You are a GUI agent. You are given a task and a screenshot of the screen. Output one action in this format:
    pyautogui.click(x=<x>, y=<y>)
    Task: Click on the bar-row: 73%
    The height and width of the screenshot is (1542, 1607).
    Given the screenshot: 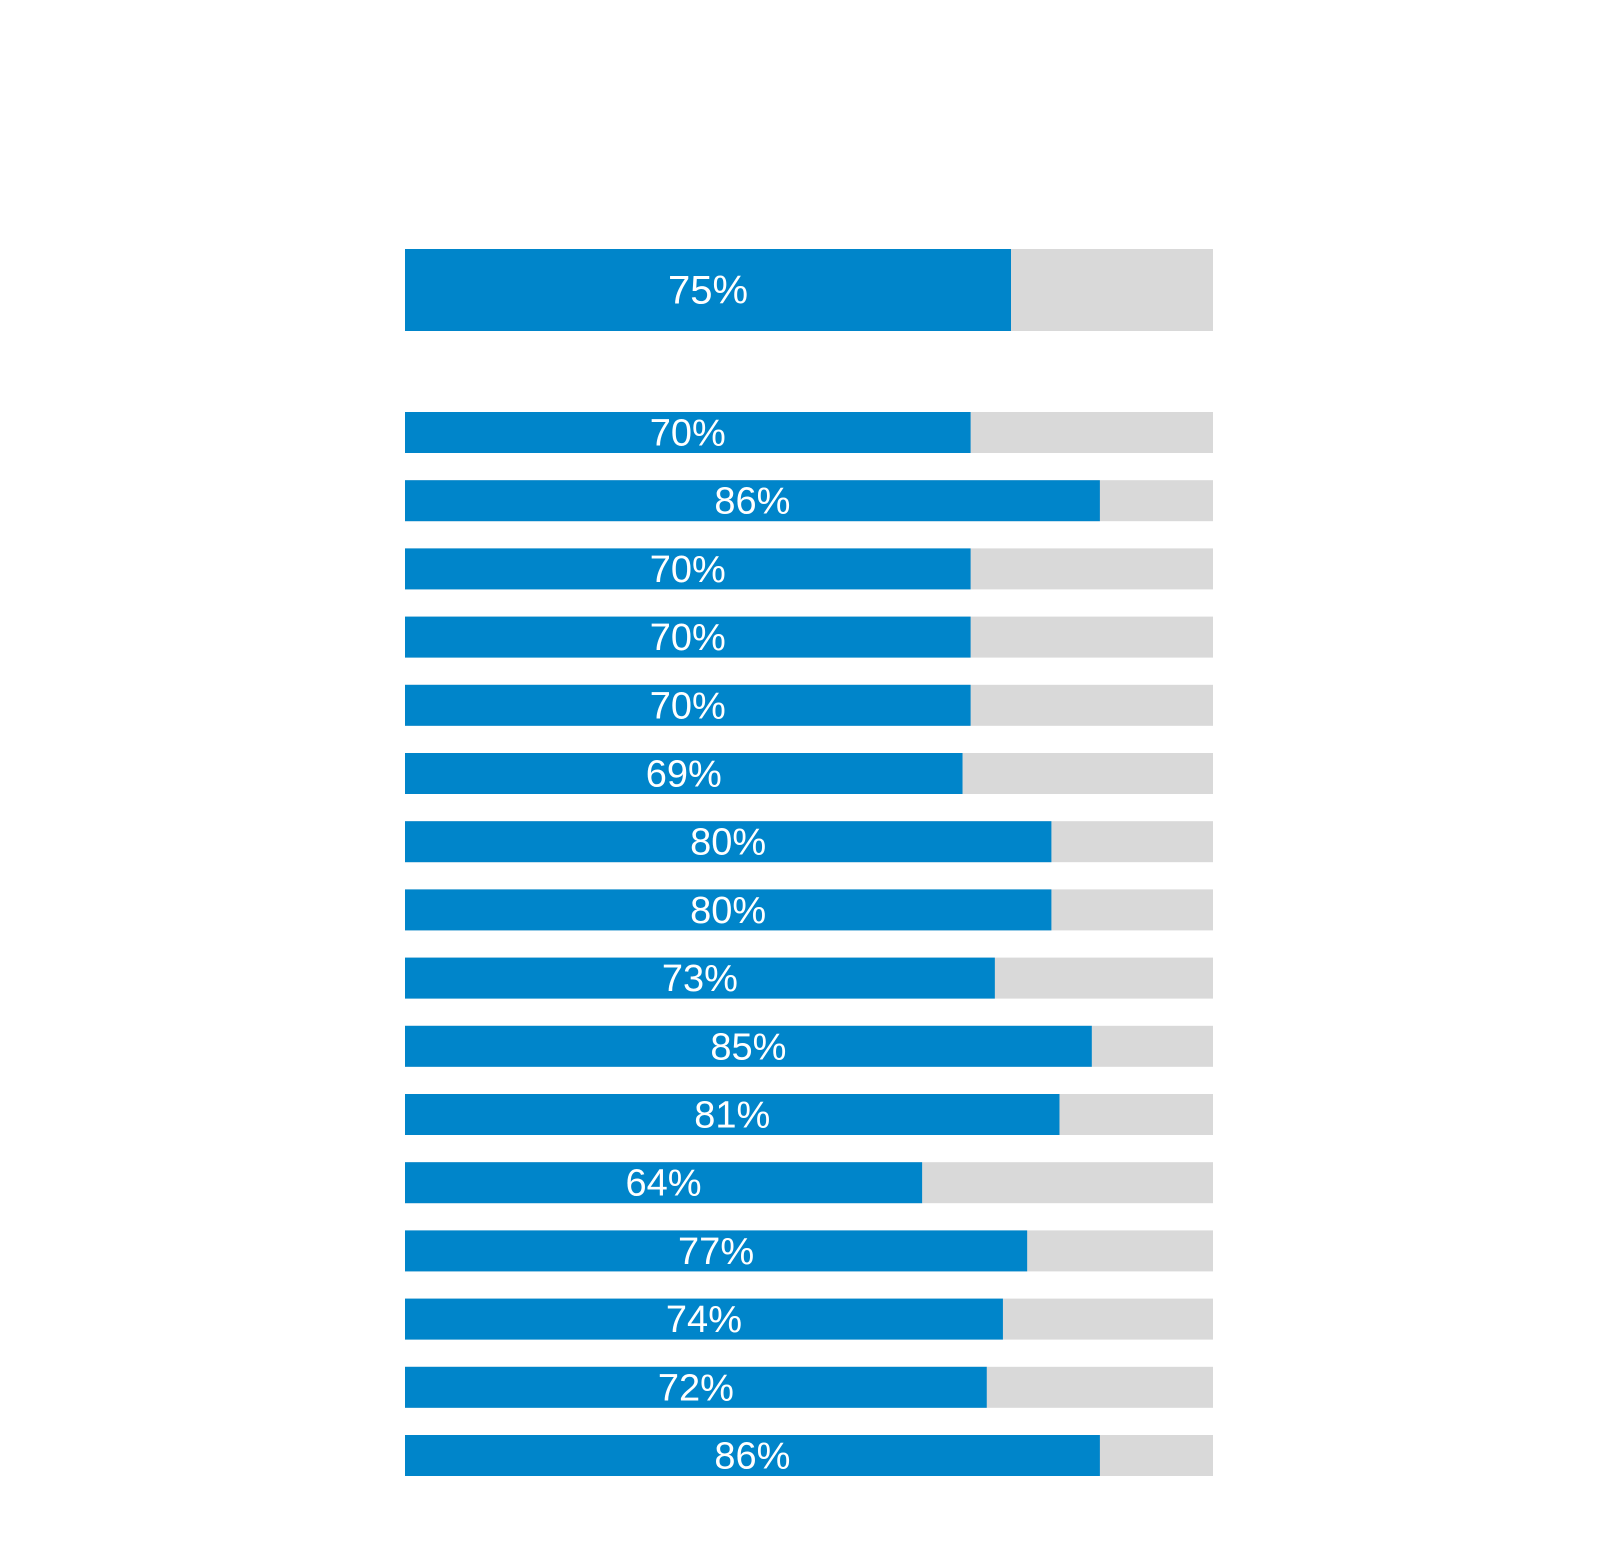 What is the action you would take?
    pyautogui.click(x=809, y=978)
    